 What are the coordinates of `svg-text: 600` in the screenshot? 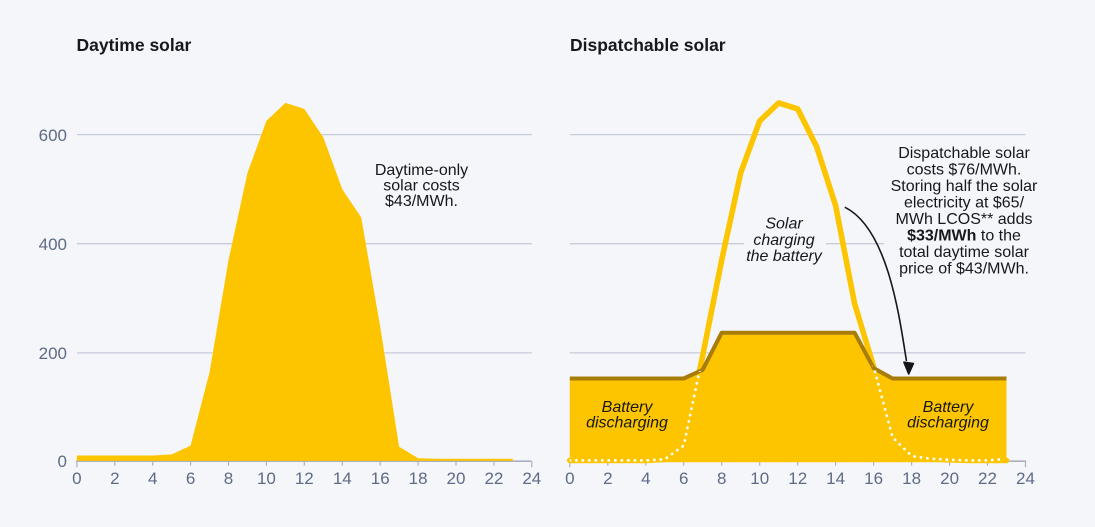 It's located at (53, 135).